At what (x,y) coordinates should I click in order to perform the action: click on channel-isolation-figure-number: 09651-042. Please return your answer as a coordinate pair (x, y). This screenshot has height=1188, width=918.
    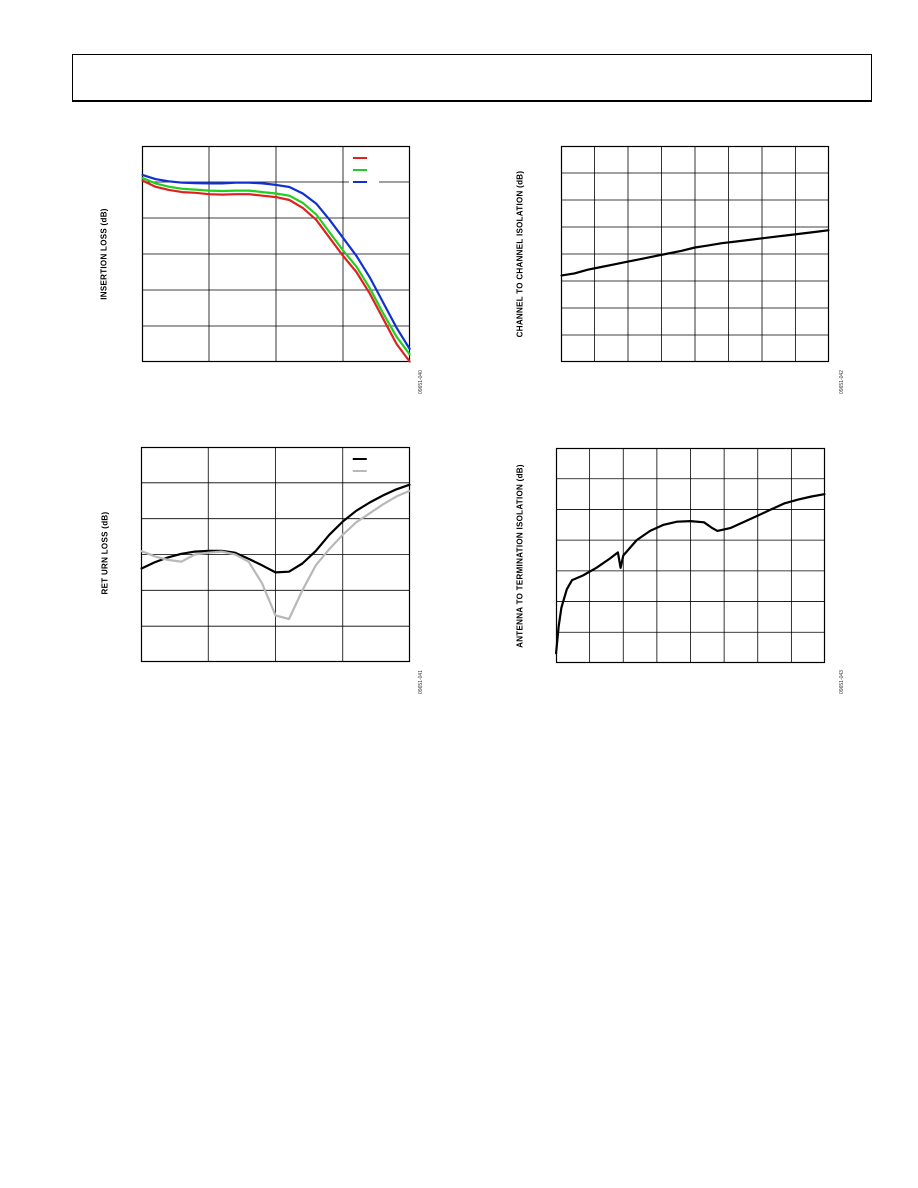
    Looking at the image, I should click on (842, 382).